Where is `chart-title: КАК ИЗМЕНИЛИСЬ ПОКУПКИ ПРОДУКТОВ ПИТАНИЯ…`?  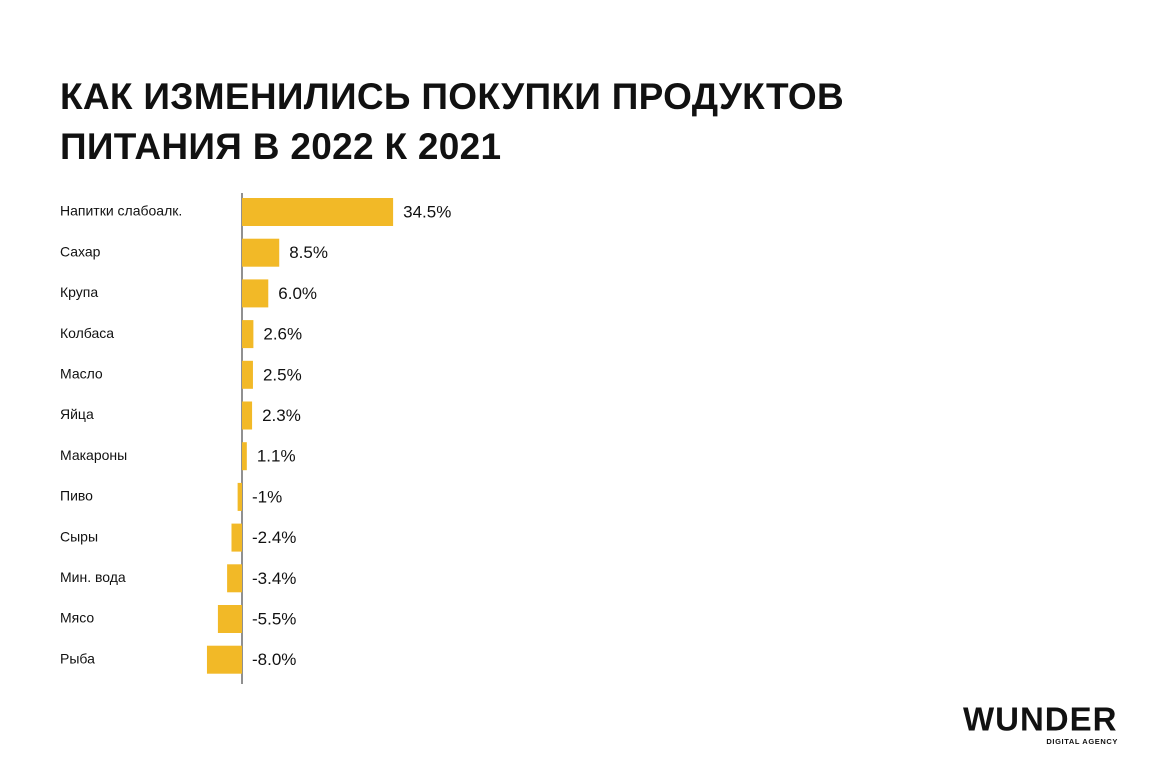
chart-title: КАК ИЗМЕНИЛИСЬ ПОКУПКИ ПРОДУКТОВ ПИТАНИЯ… is located at coordinates (452, 121).